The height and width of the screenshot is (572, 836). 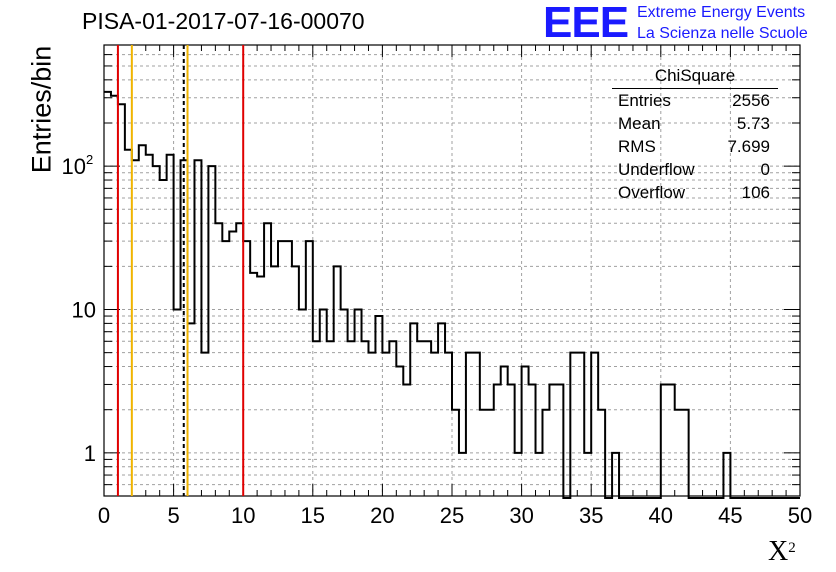 I want to click on eee-logo: EEE, so click(x=586, y=23).